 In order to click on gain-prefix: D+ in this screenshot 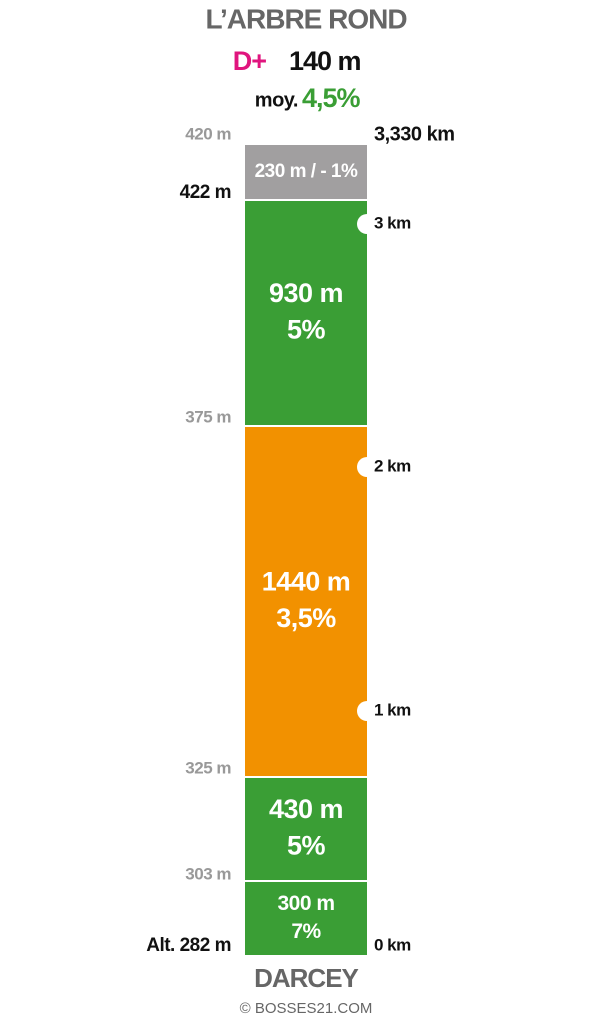, I will do `click(249, 61)`.